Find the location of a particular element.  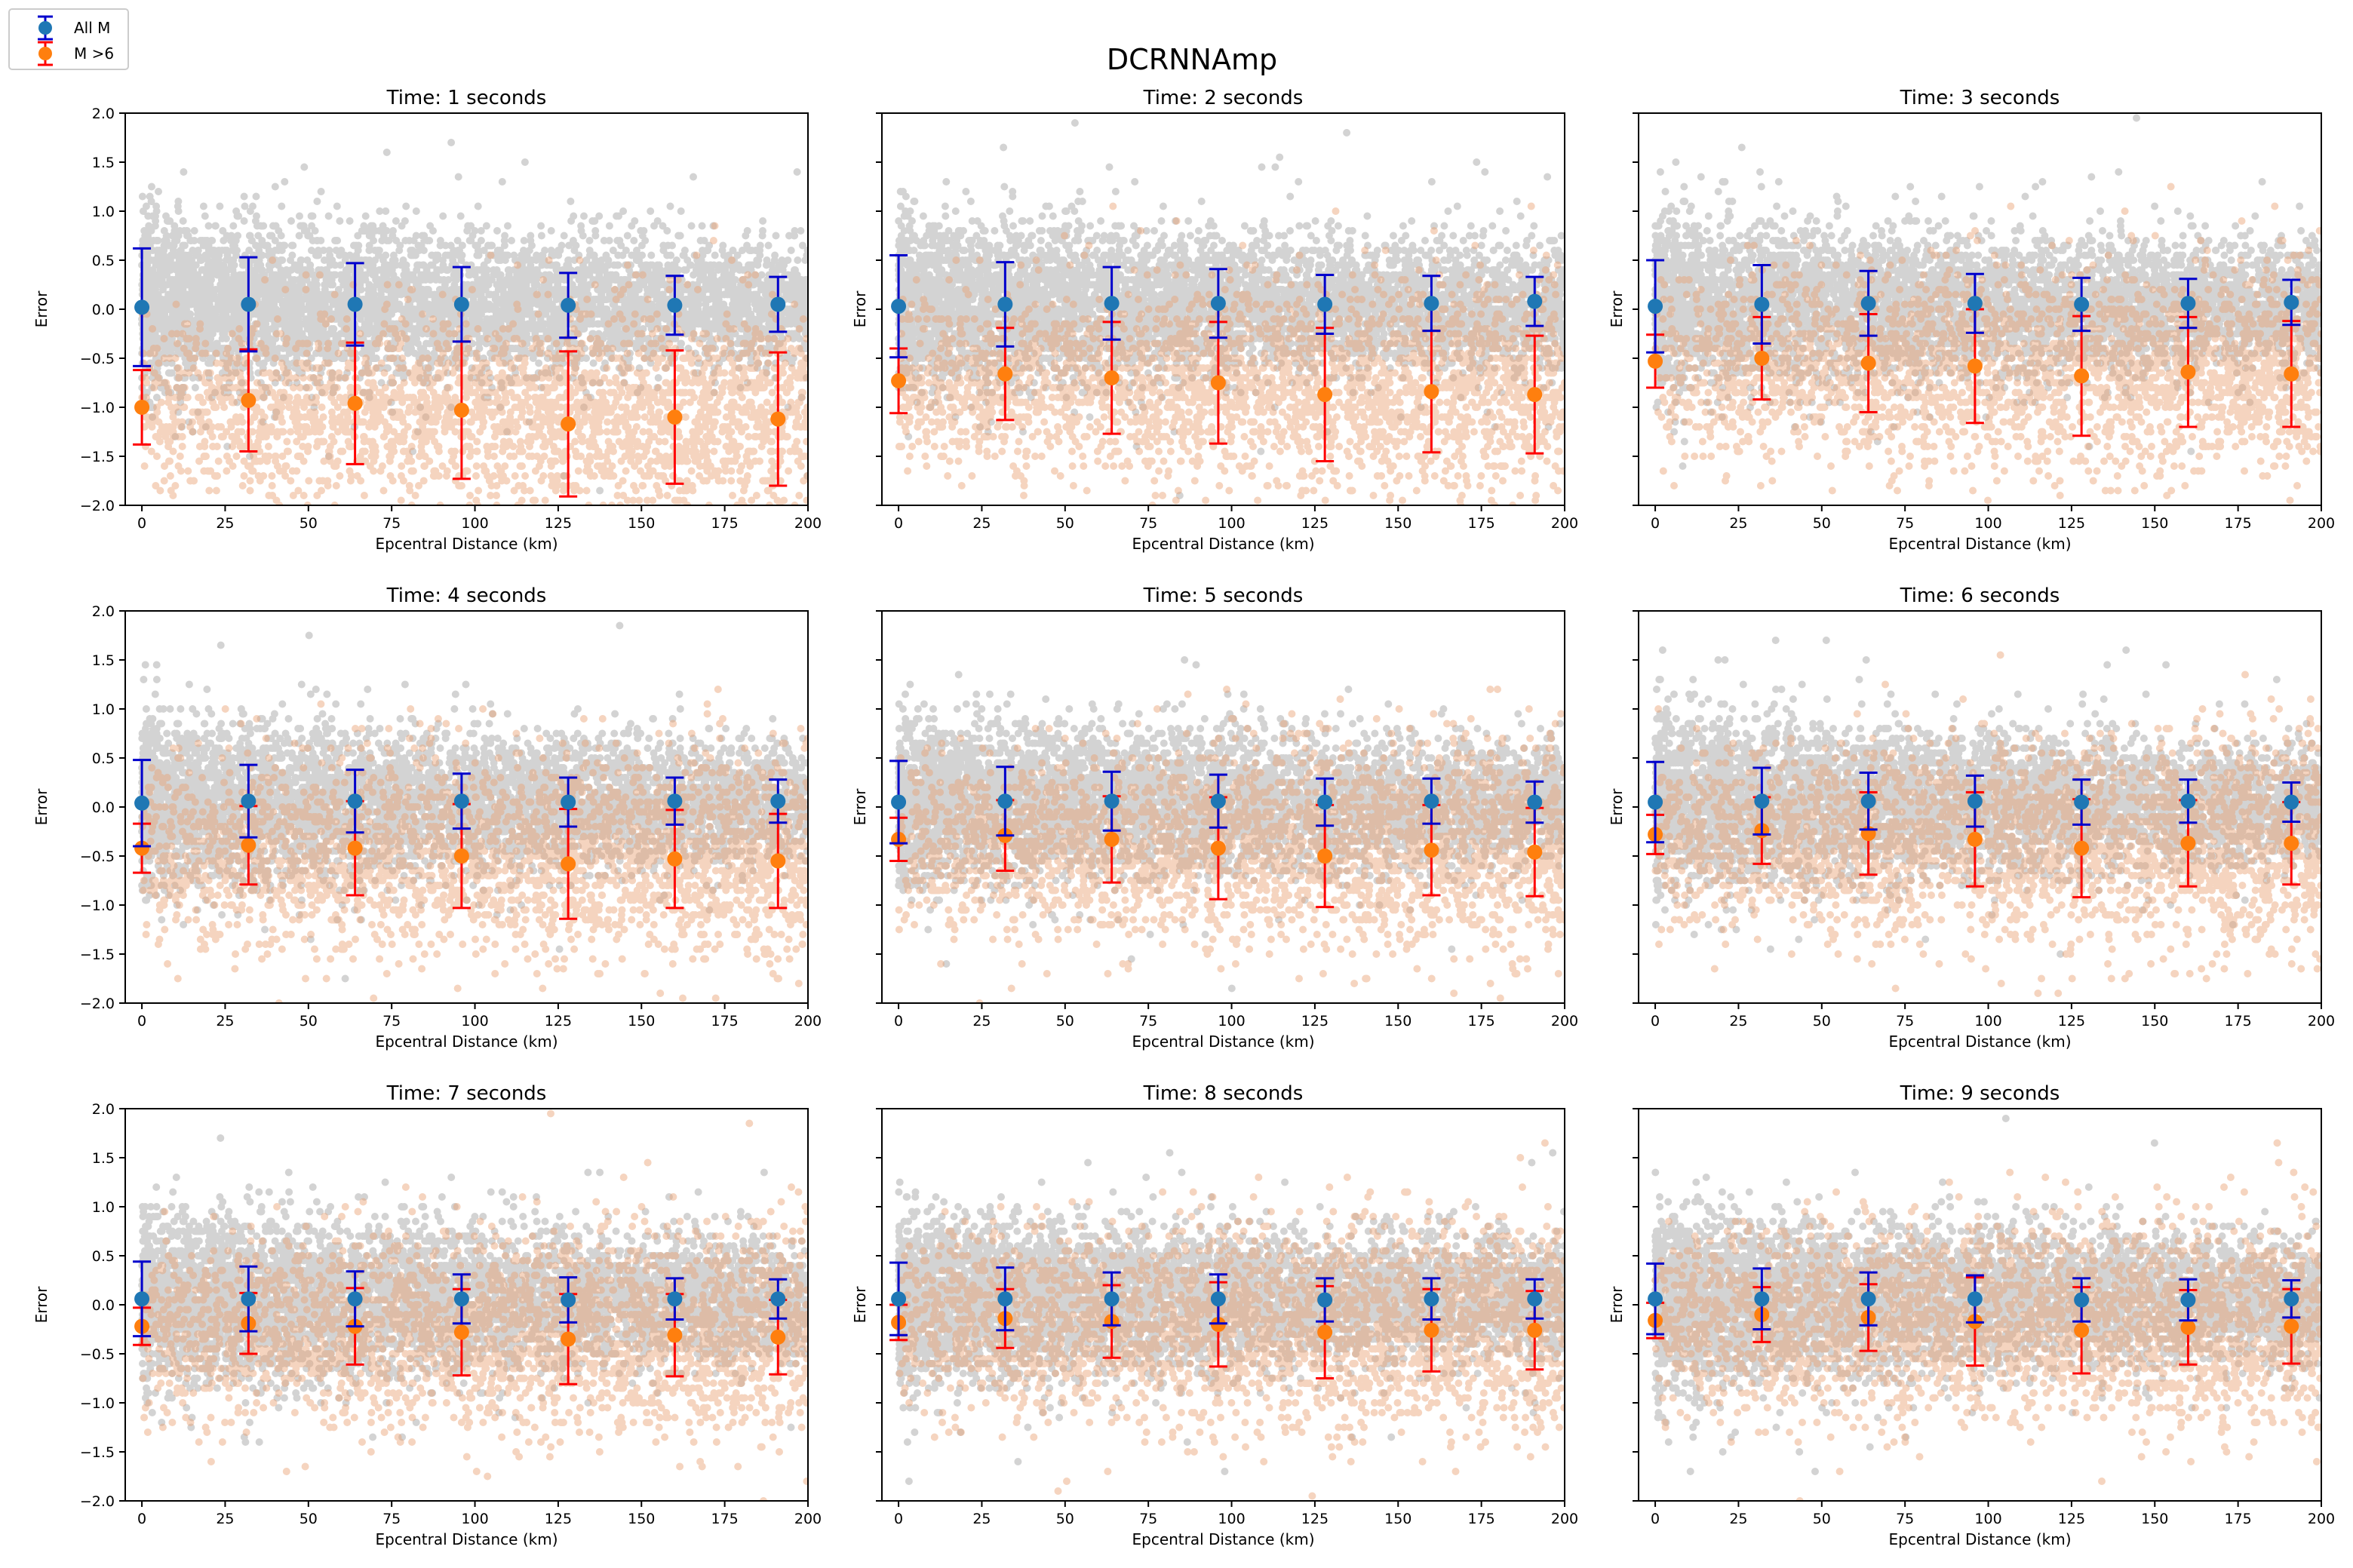

x-tick-label: 100 is located at coordinates (475, 1519).